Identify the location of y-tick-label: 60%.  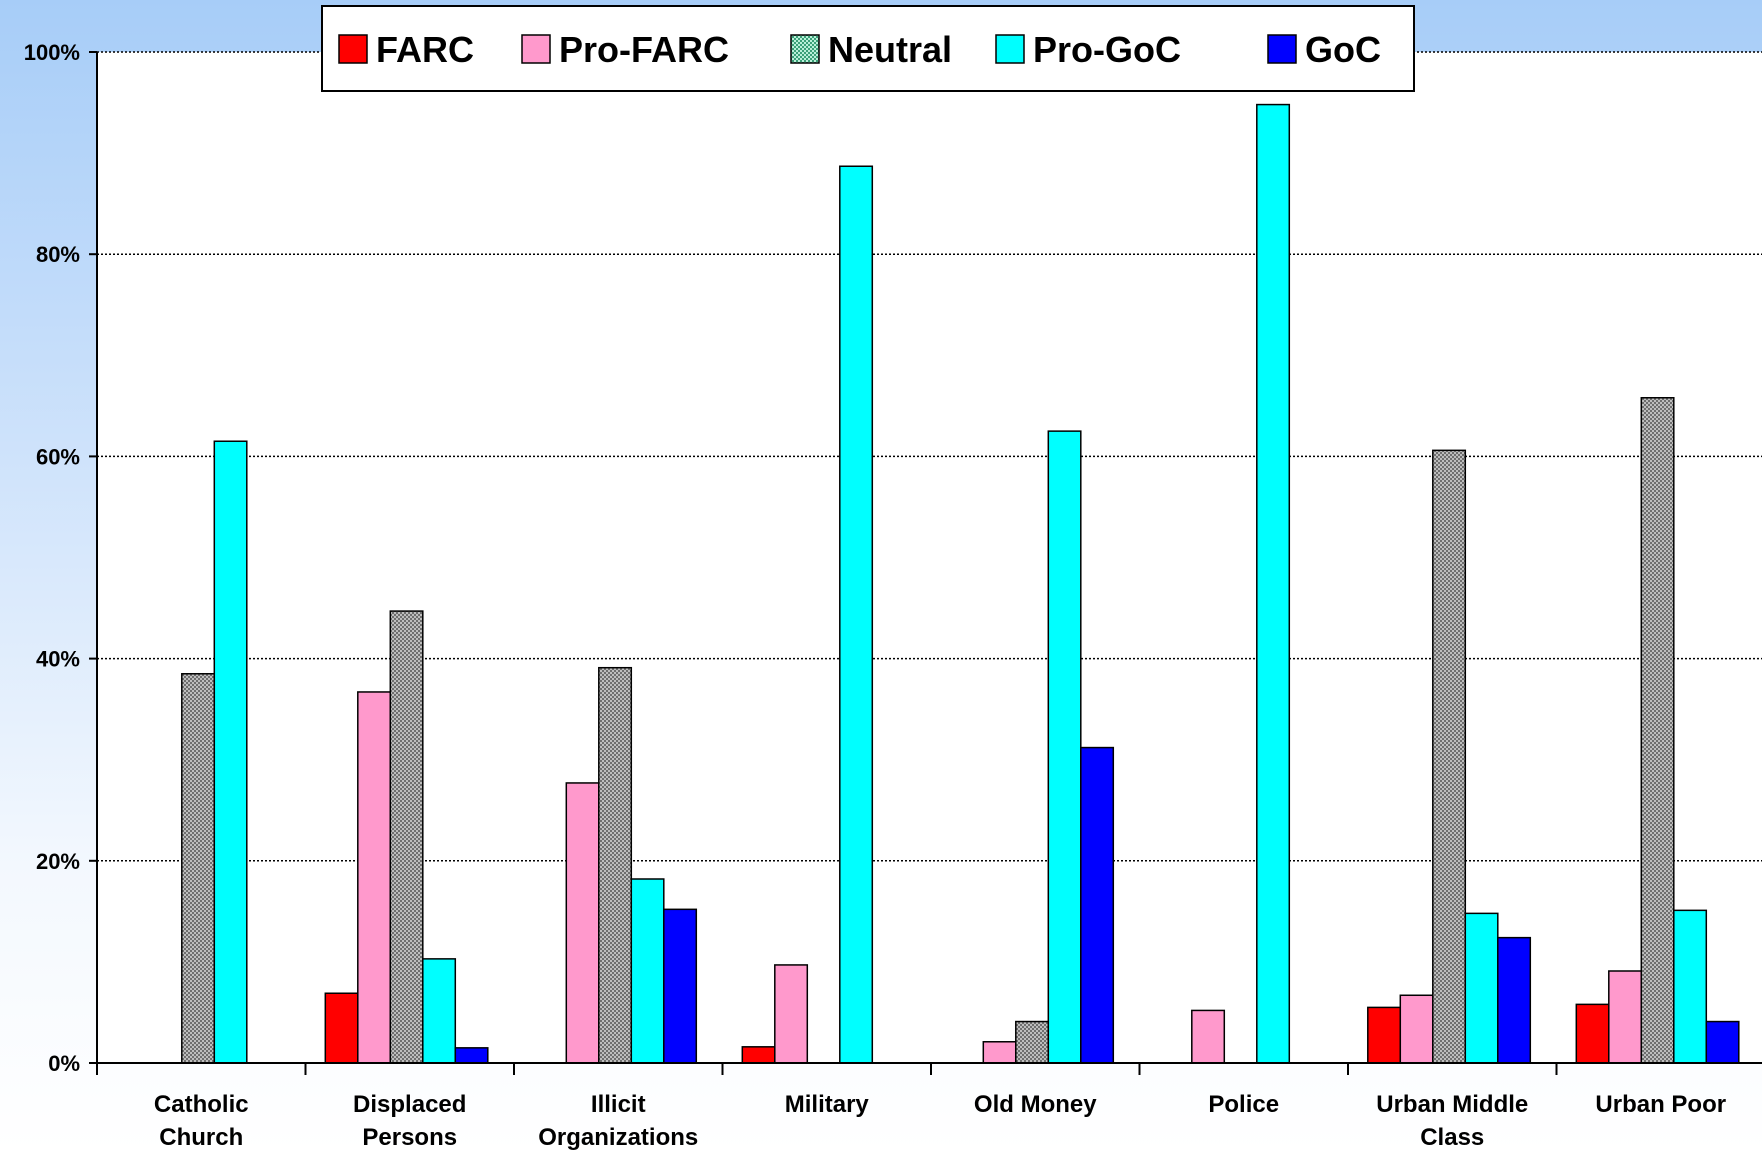
(58, 456).